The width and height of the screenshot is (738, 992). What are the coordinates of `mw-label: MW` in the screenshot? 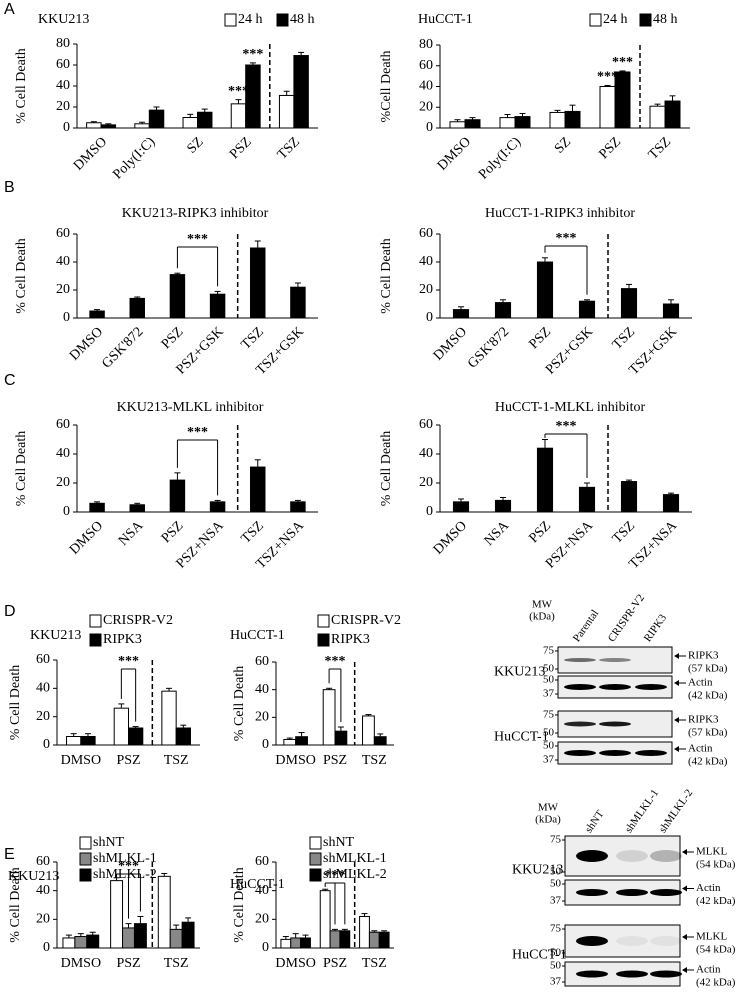 It's located at (542, 605).